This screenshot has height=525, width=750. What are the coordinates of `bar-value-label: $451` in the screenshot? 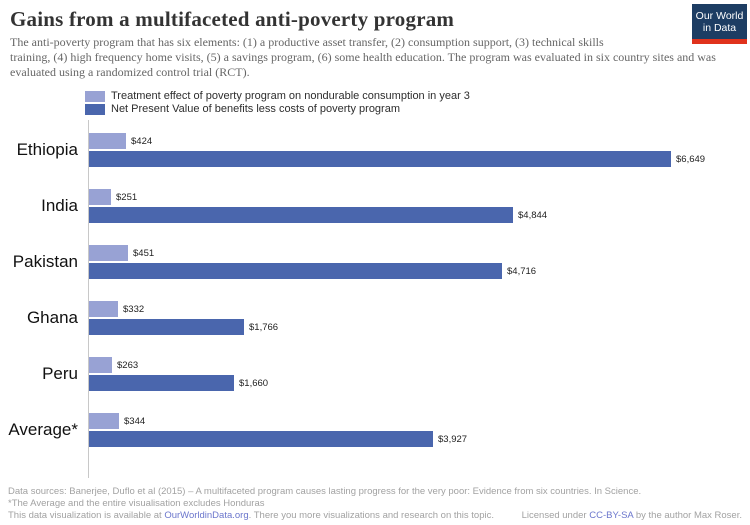 It's located at (144, 253).